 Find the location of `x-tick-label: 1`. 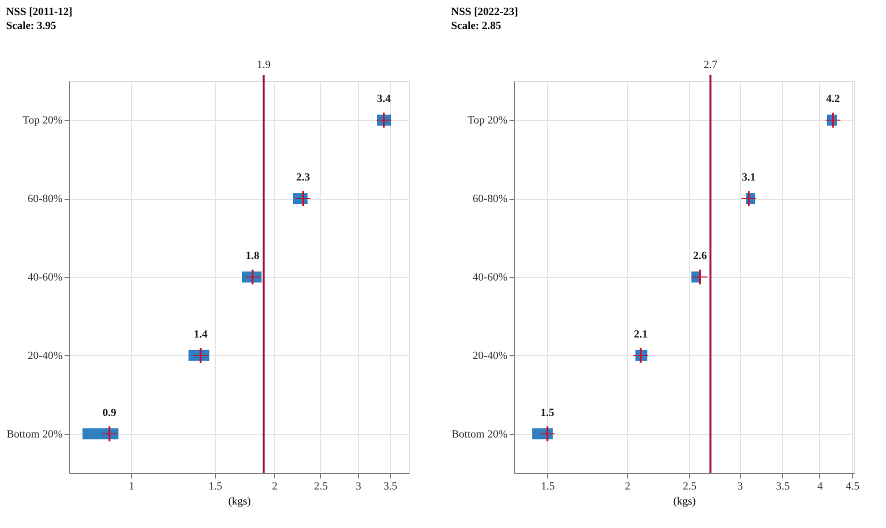

x-tick-label: 1 is located at coordinates (131, 486).